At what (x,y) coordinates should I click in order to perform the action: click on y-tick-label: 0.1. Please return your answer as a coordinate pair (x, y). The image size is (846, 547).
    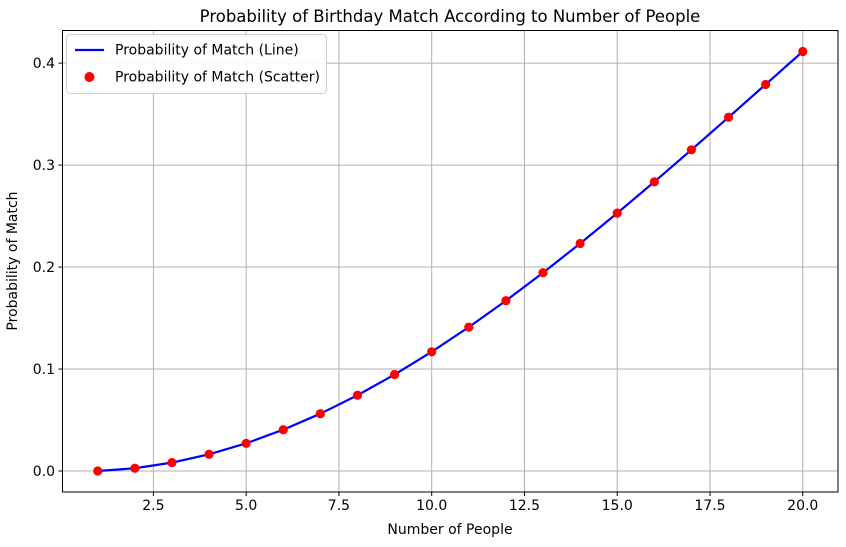
    Looking at the image, I should click on (44, 370).